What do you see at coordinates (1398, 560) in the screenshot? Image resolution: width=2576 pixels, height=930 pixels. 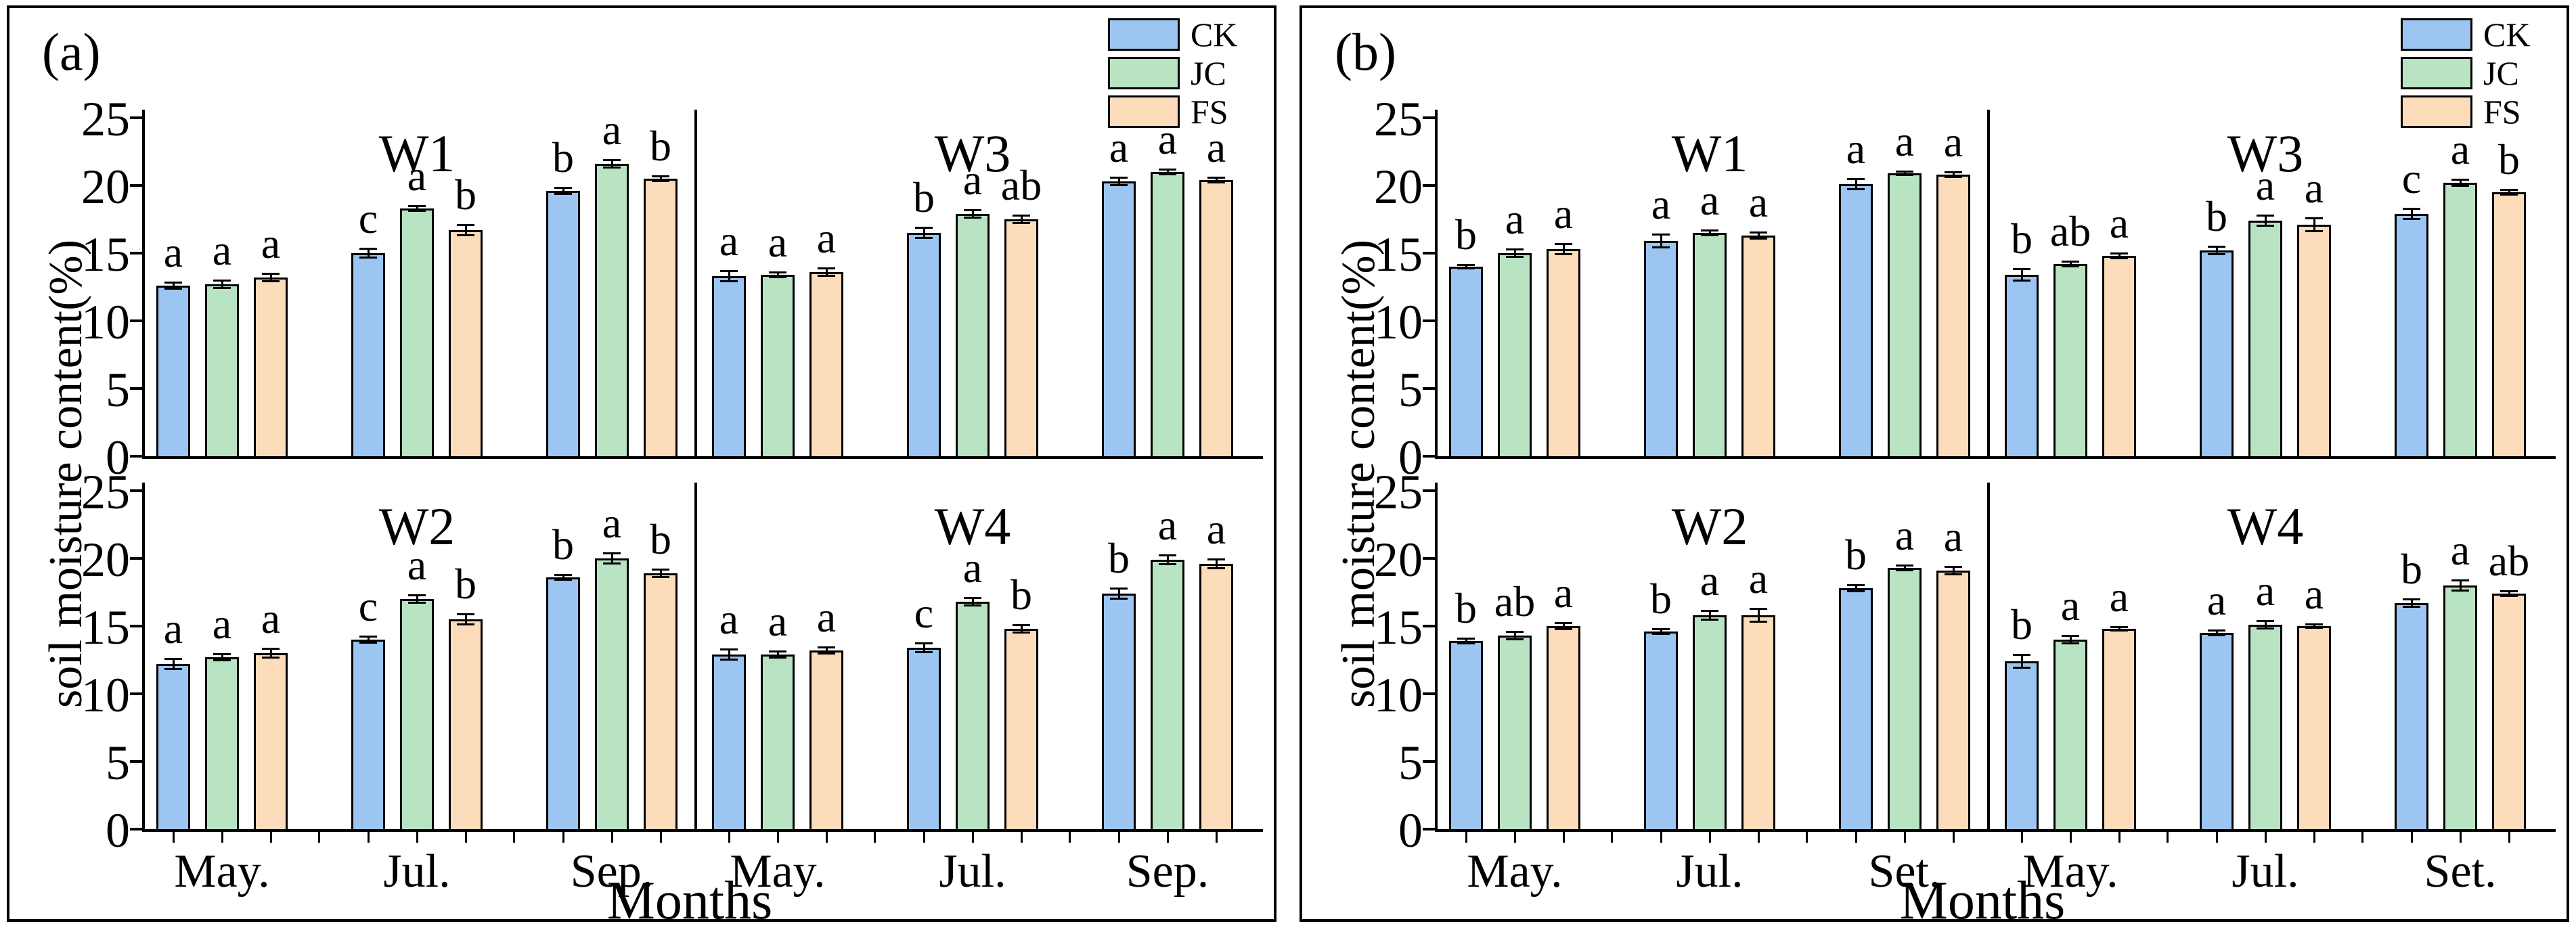 I see `y-tick-label: 20` at bounding box center [1398, 560].